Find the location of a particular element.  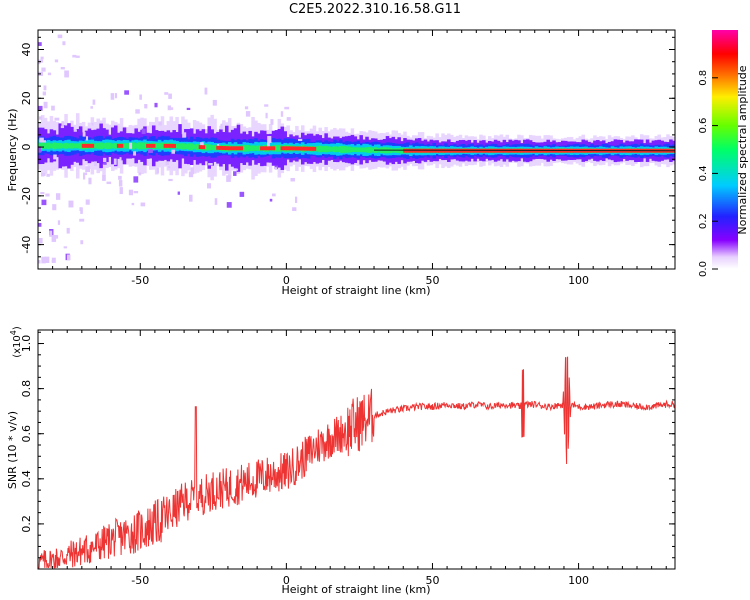

snr-y-label: SNR (10 * v/v) is located at coordinates (12, 450).